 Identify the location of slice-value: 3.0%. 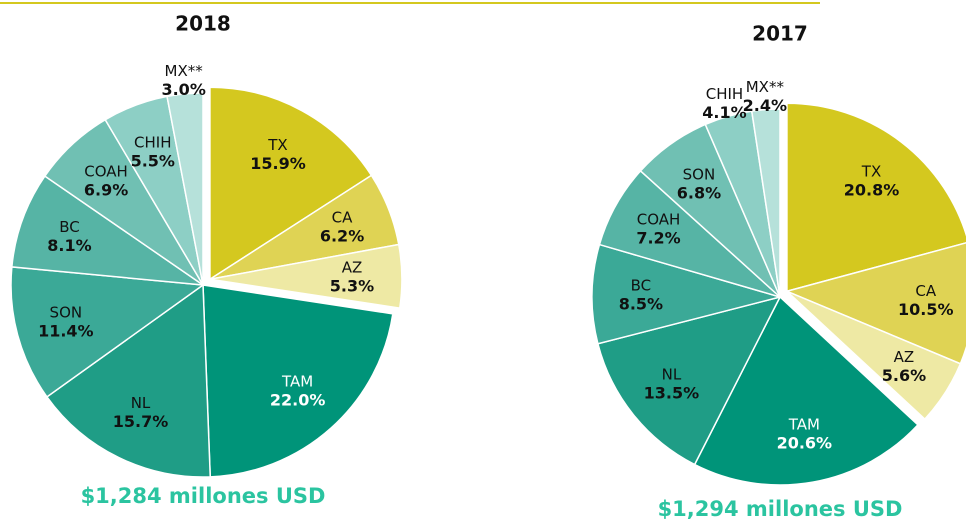
(183, 89).